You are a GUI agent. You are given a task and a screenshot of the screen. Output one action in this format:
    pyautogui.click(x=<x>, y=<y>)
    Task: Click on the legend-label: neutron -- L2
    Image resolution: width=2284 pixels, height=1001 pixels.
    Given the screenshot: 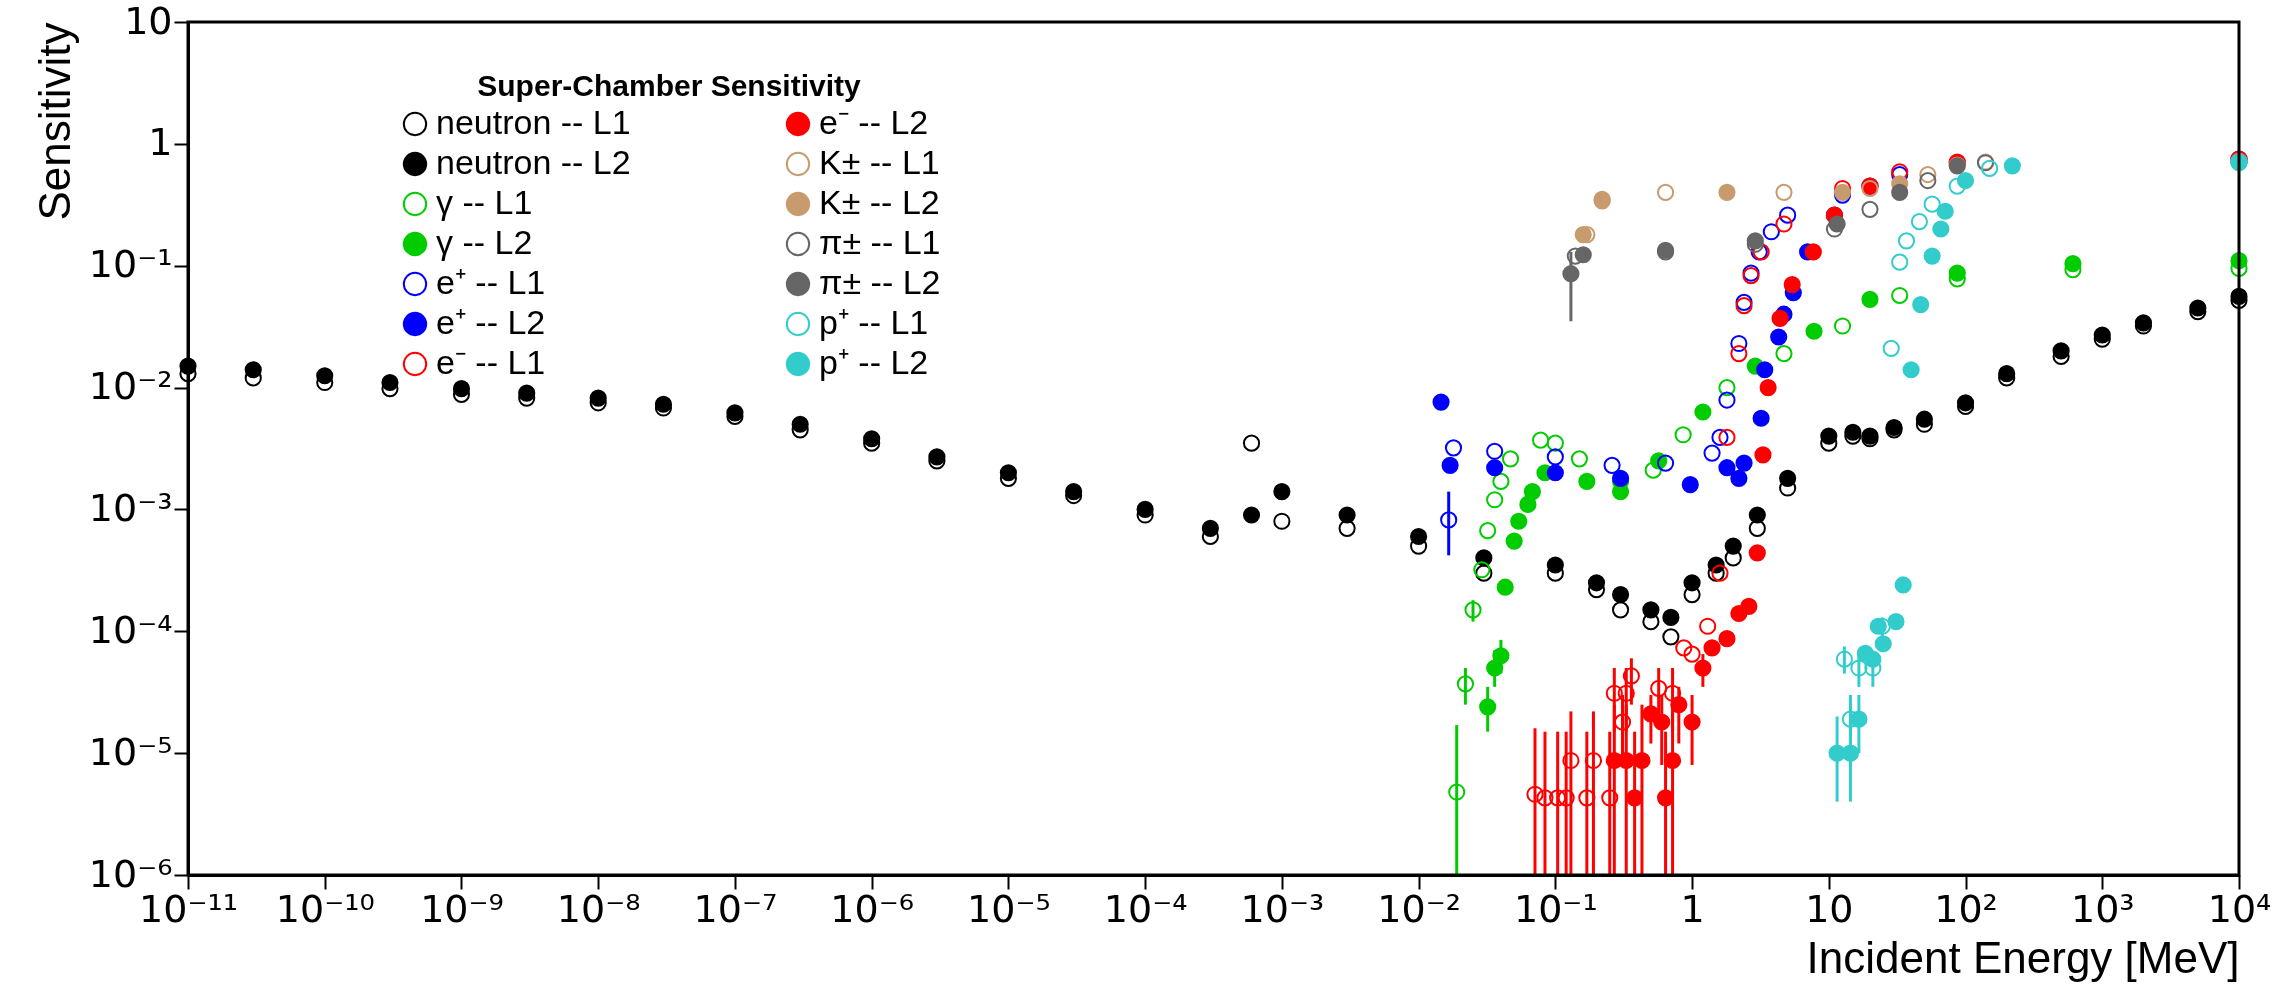 What is the action you would take?
    pyautogui.click(x=533, y=162)
    